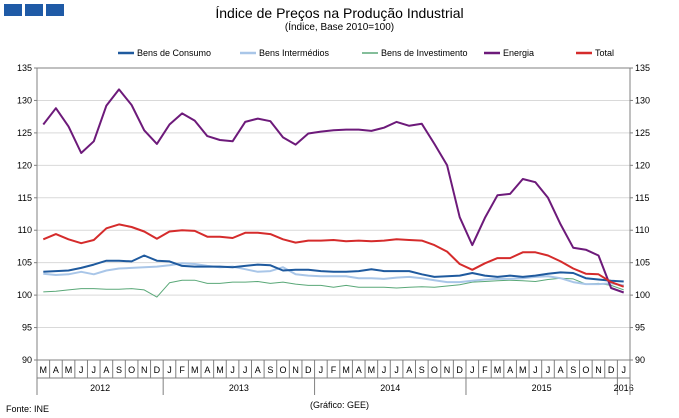  I want to click on year-label: 2016, so click(624, 388).